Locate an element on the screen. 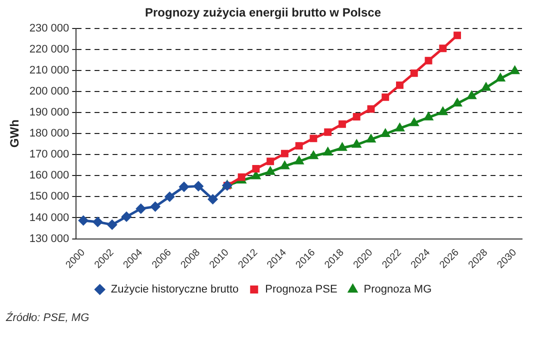 Image resolution: width=552 pixels, height=342 pixels. y-tick-label: 180 000 is located at coordinates (49, 134).